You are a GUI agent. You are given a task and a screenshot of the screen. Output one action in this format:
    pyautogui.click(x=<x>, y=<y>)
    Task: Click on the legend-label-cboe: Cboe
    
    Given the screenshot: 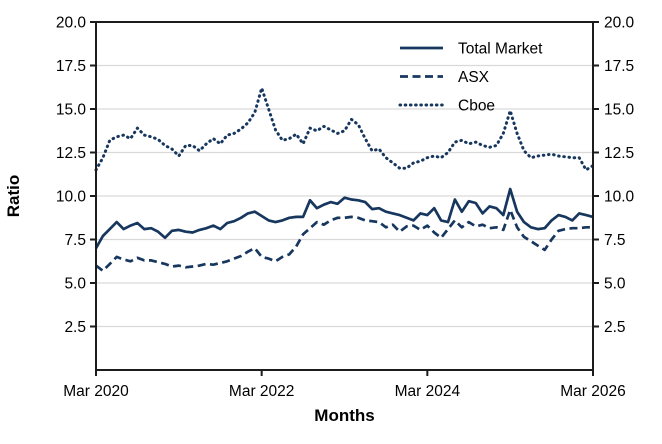 What is the action you would take?
    pyautogui.click(x=476, y=105)
    